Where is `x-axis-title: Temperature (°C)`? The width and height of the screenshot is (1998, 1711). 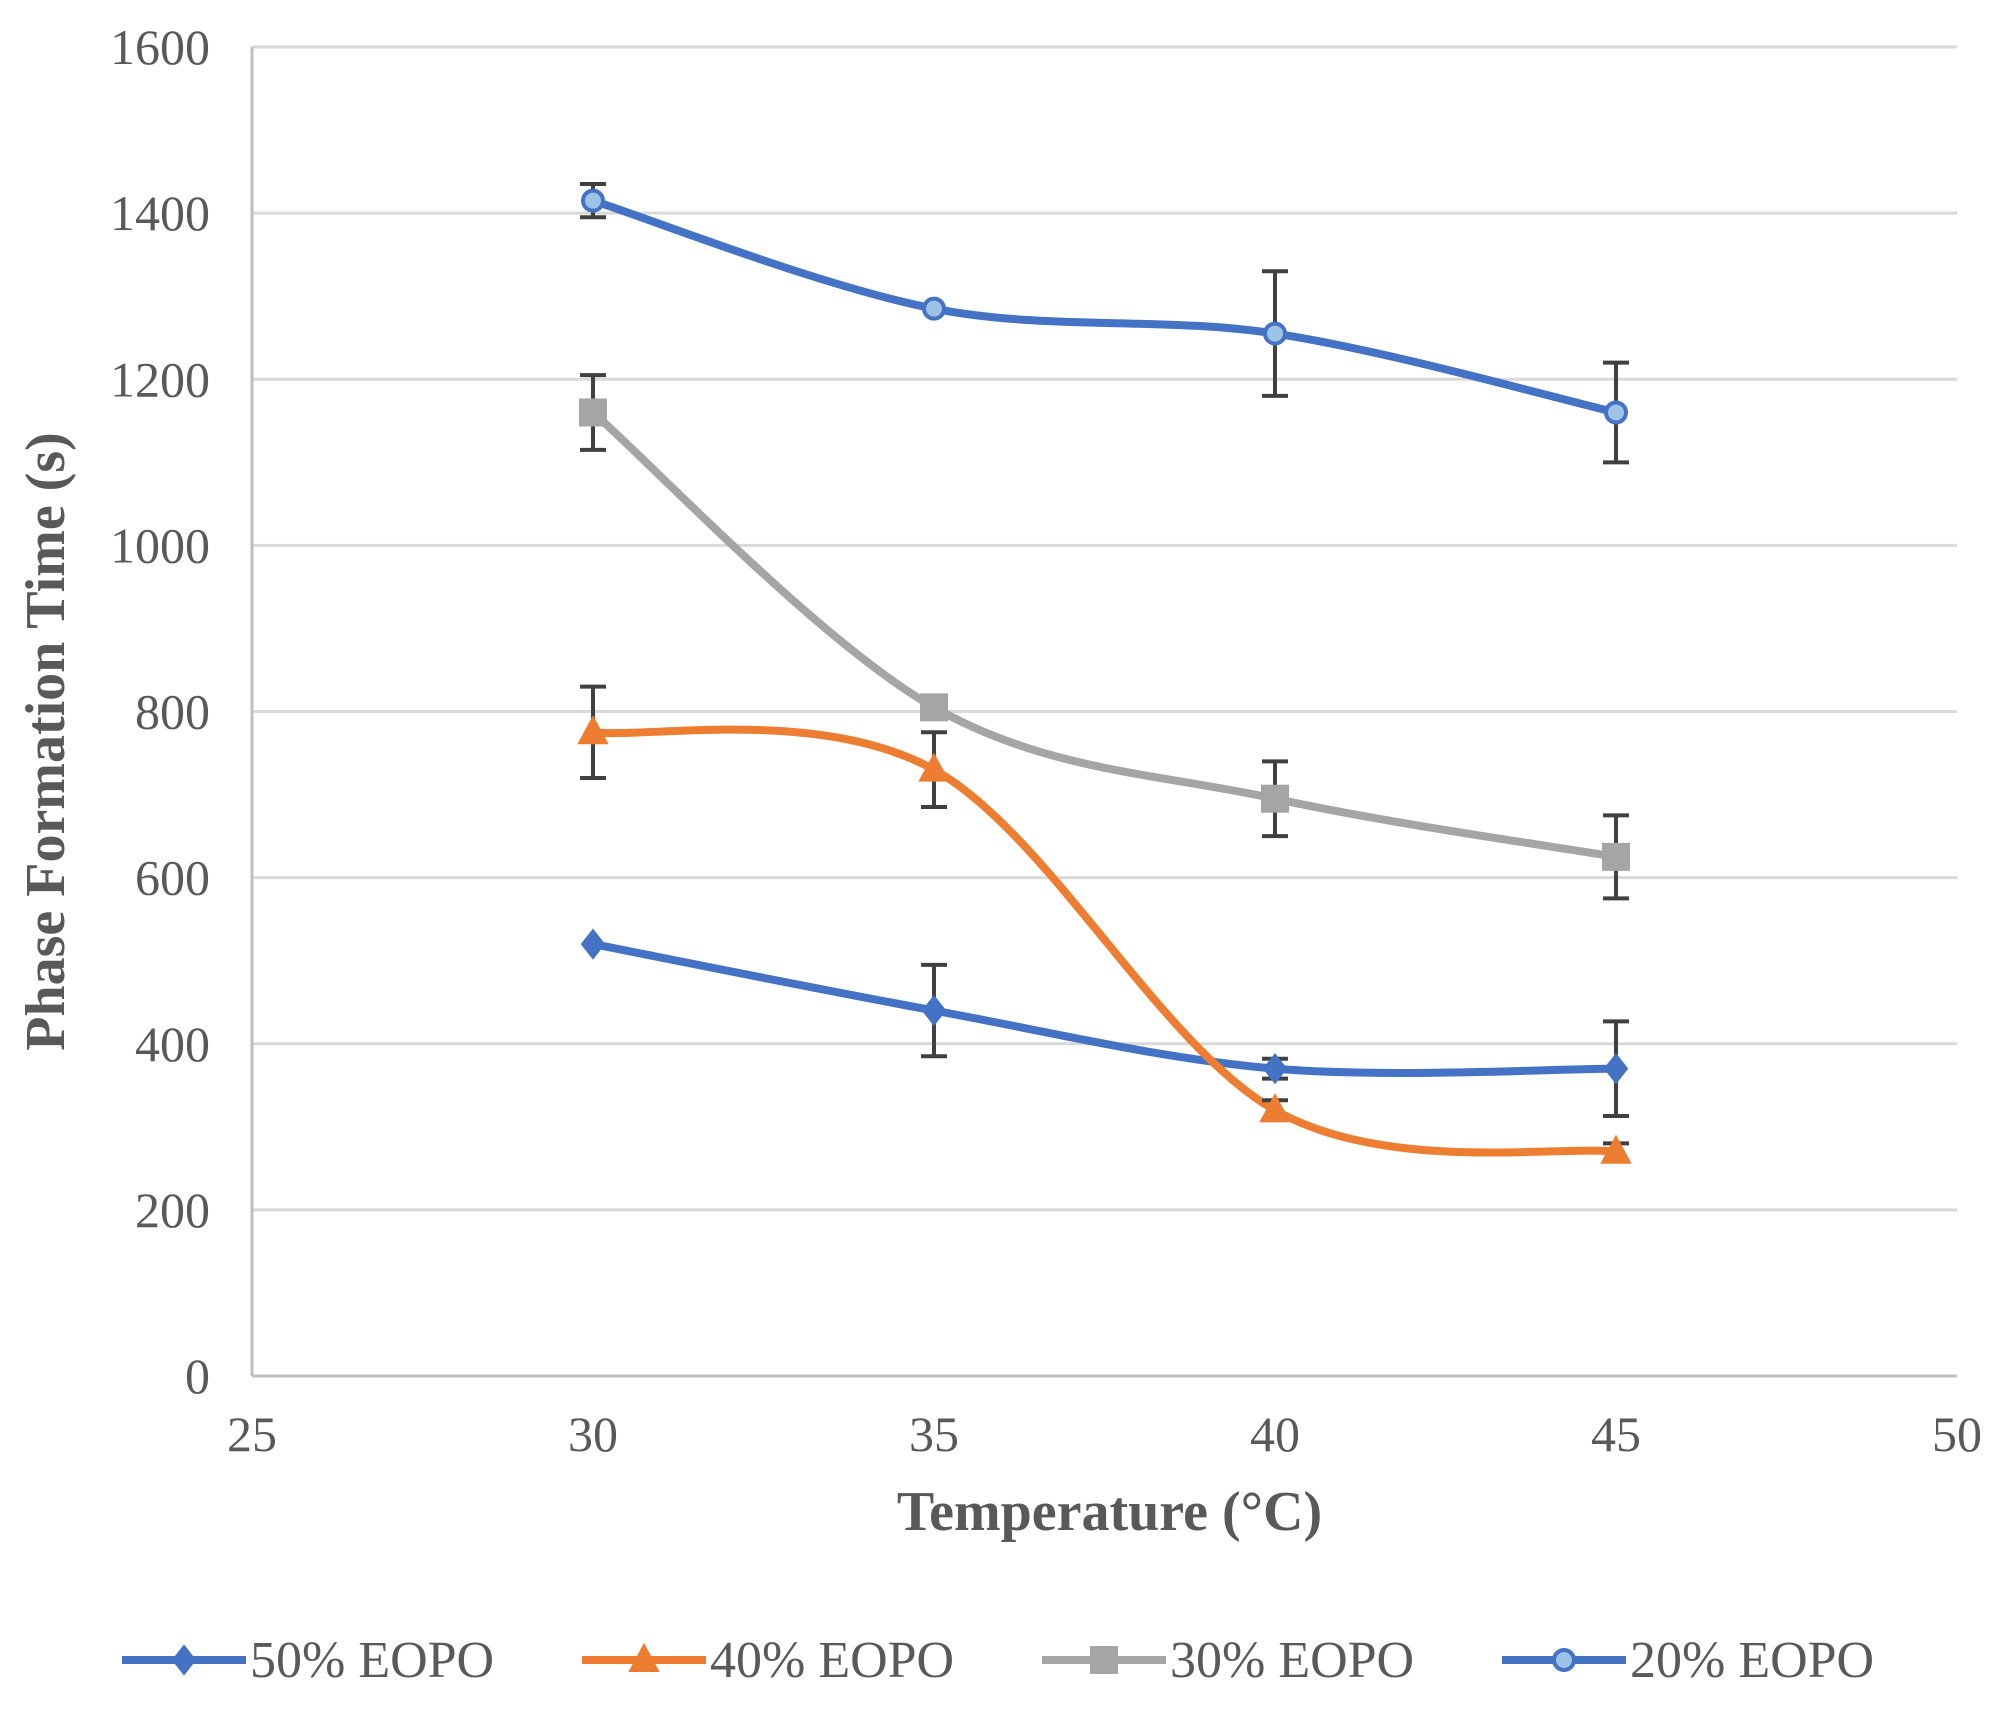 x-axis-title: Temperature (°C) is located at coordinates (1109, 1512).